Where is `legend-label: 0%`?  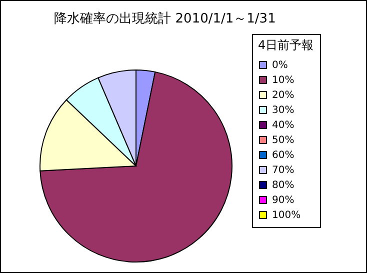
legend-label: 0% is located at coordinates (280, 65).